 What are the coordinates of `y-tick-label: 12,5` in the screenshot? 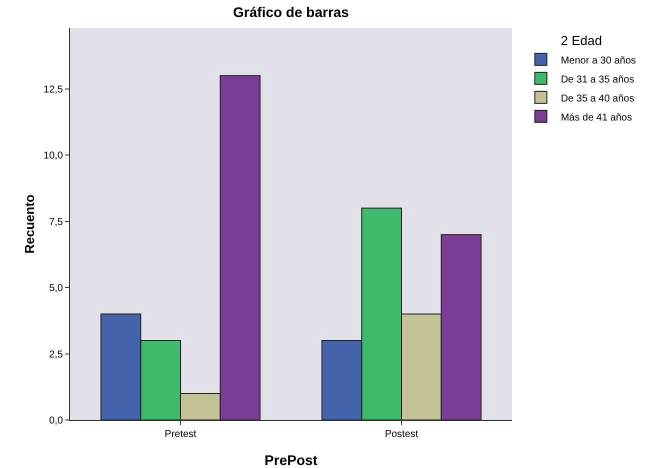 It's located at (54, 90).